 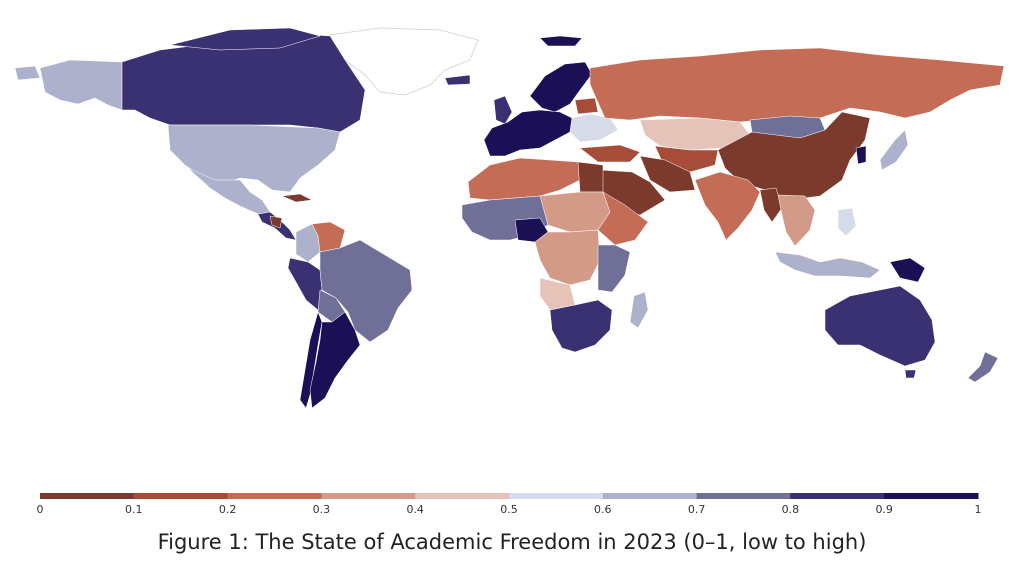 I want to click on region-philippines, so click(x=847, y=222).